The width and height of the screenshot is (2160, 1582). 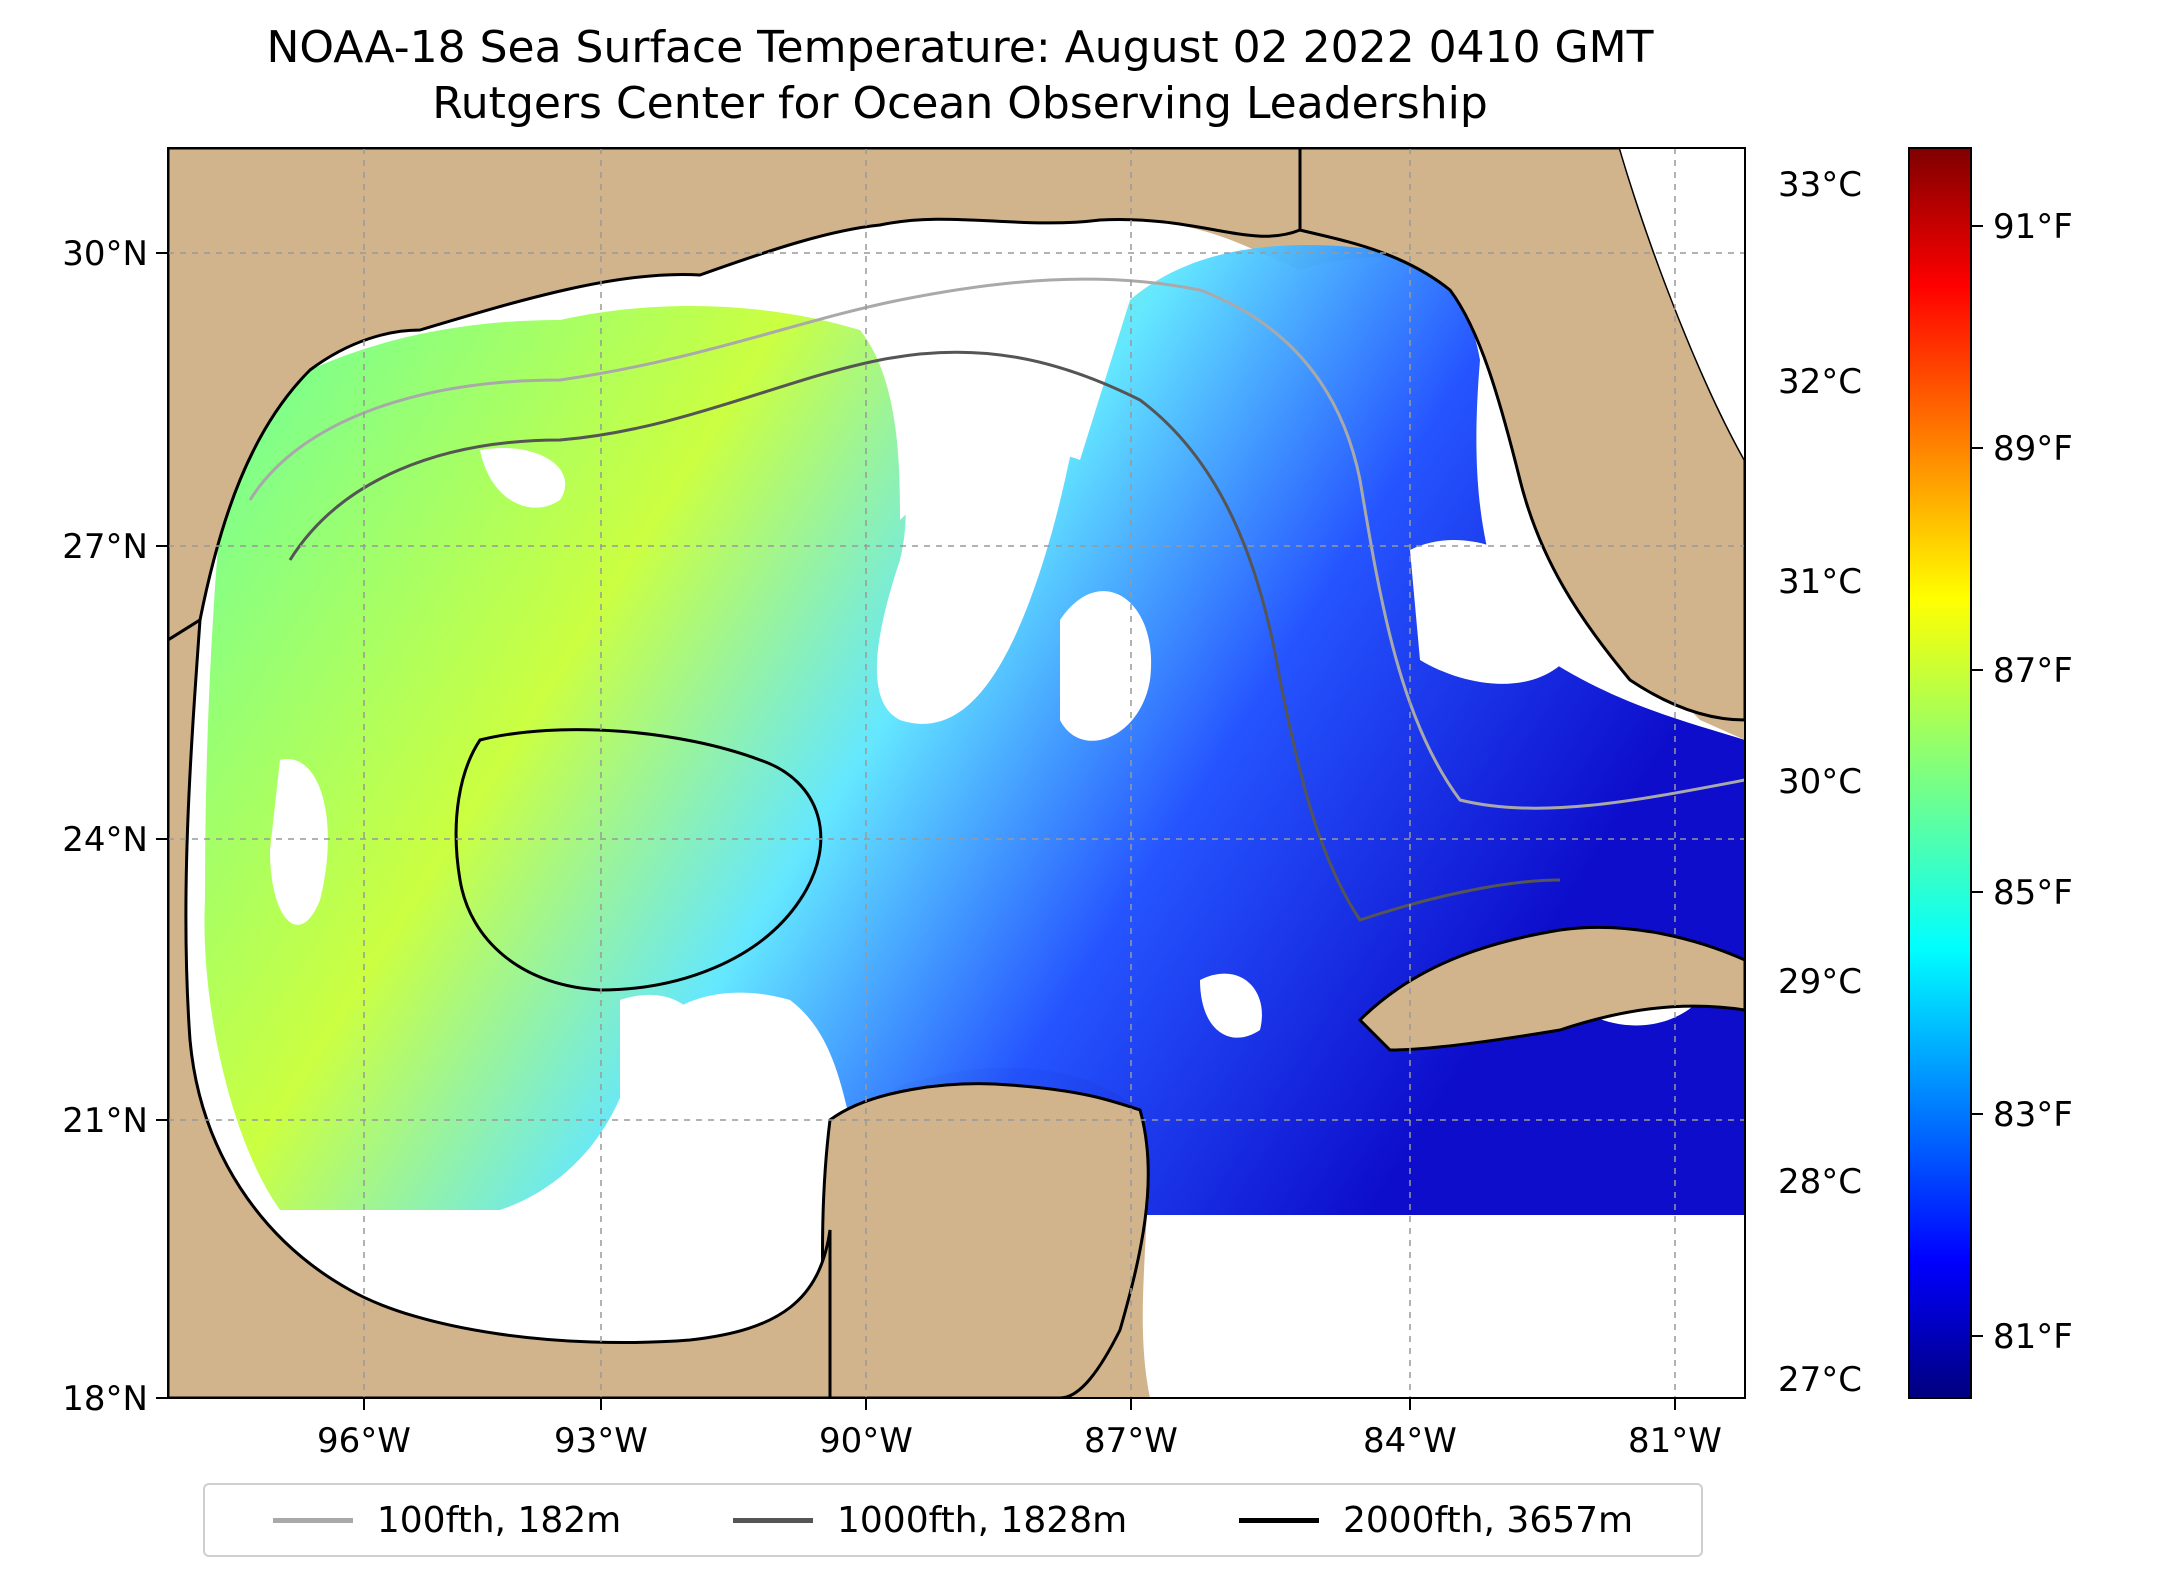 What do you see at coordinates (1675, 1441) in the screenshot?
I see `lon-label-81w: 81°W` at bounding box center [1675, 1441].